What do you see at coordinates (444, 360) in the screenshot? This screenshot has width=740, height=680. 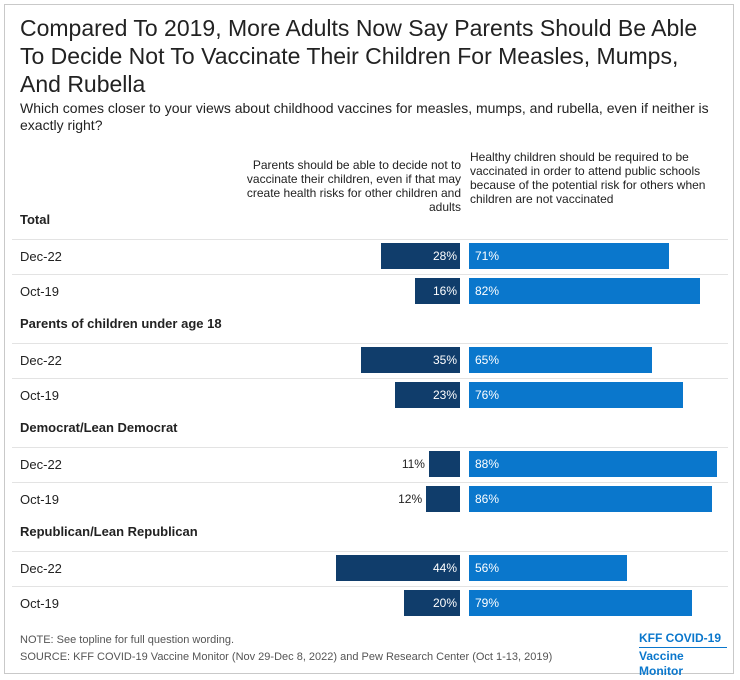 I see `data-label-left: 35%` at bounding box center [444, 360].